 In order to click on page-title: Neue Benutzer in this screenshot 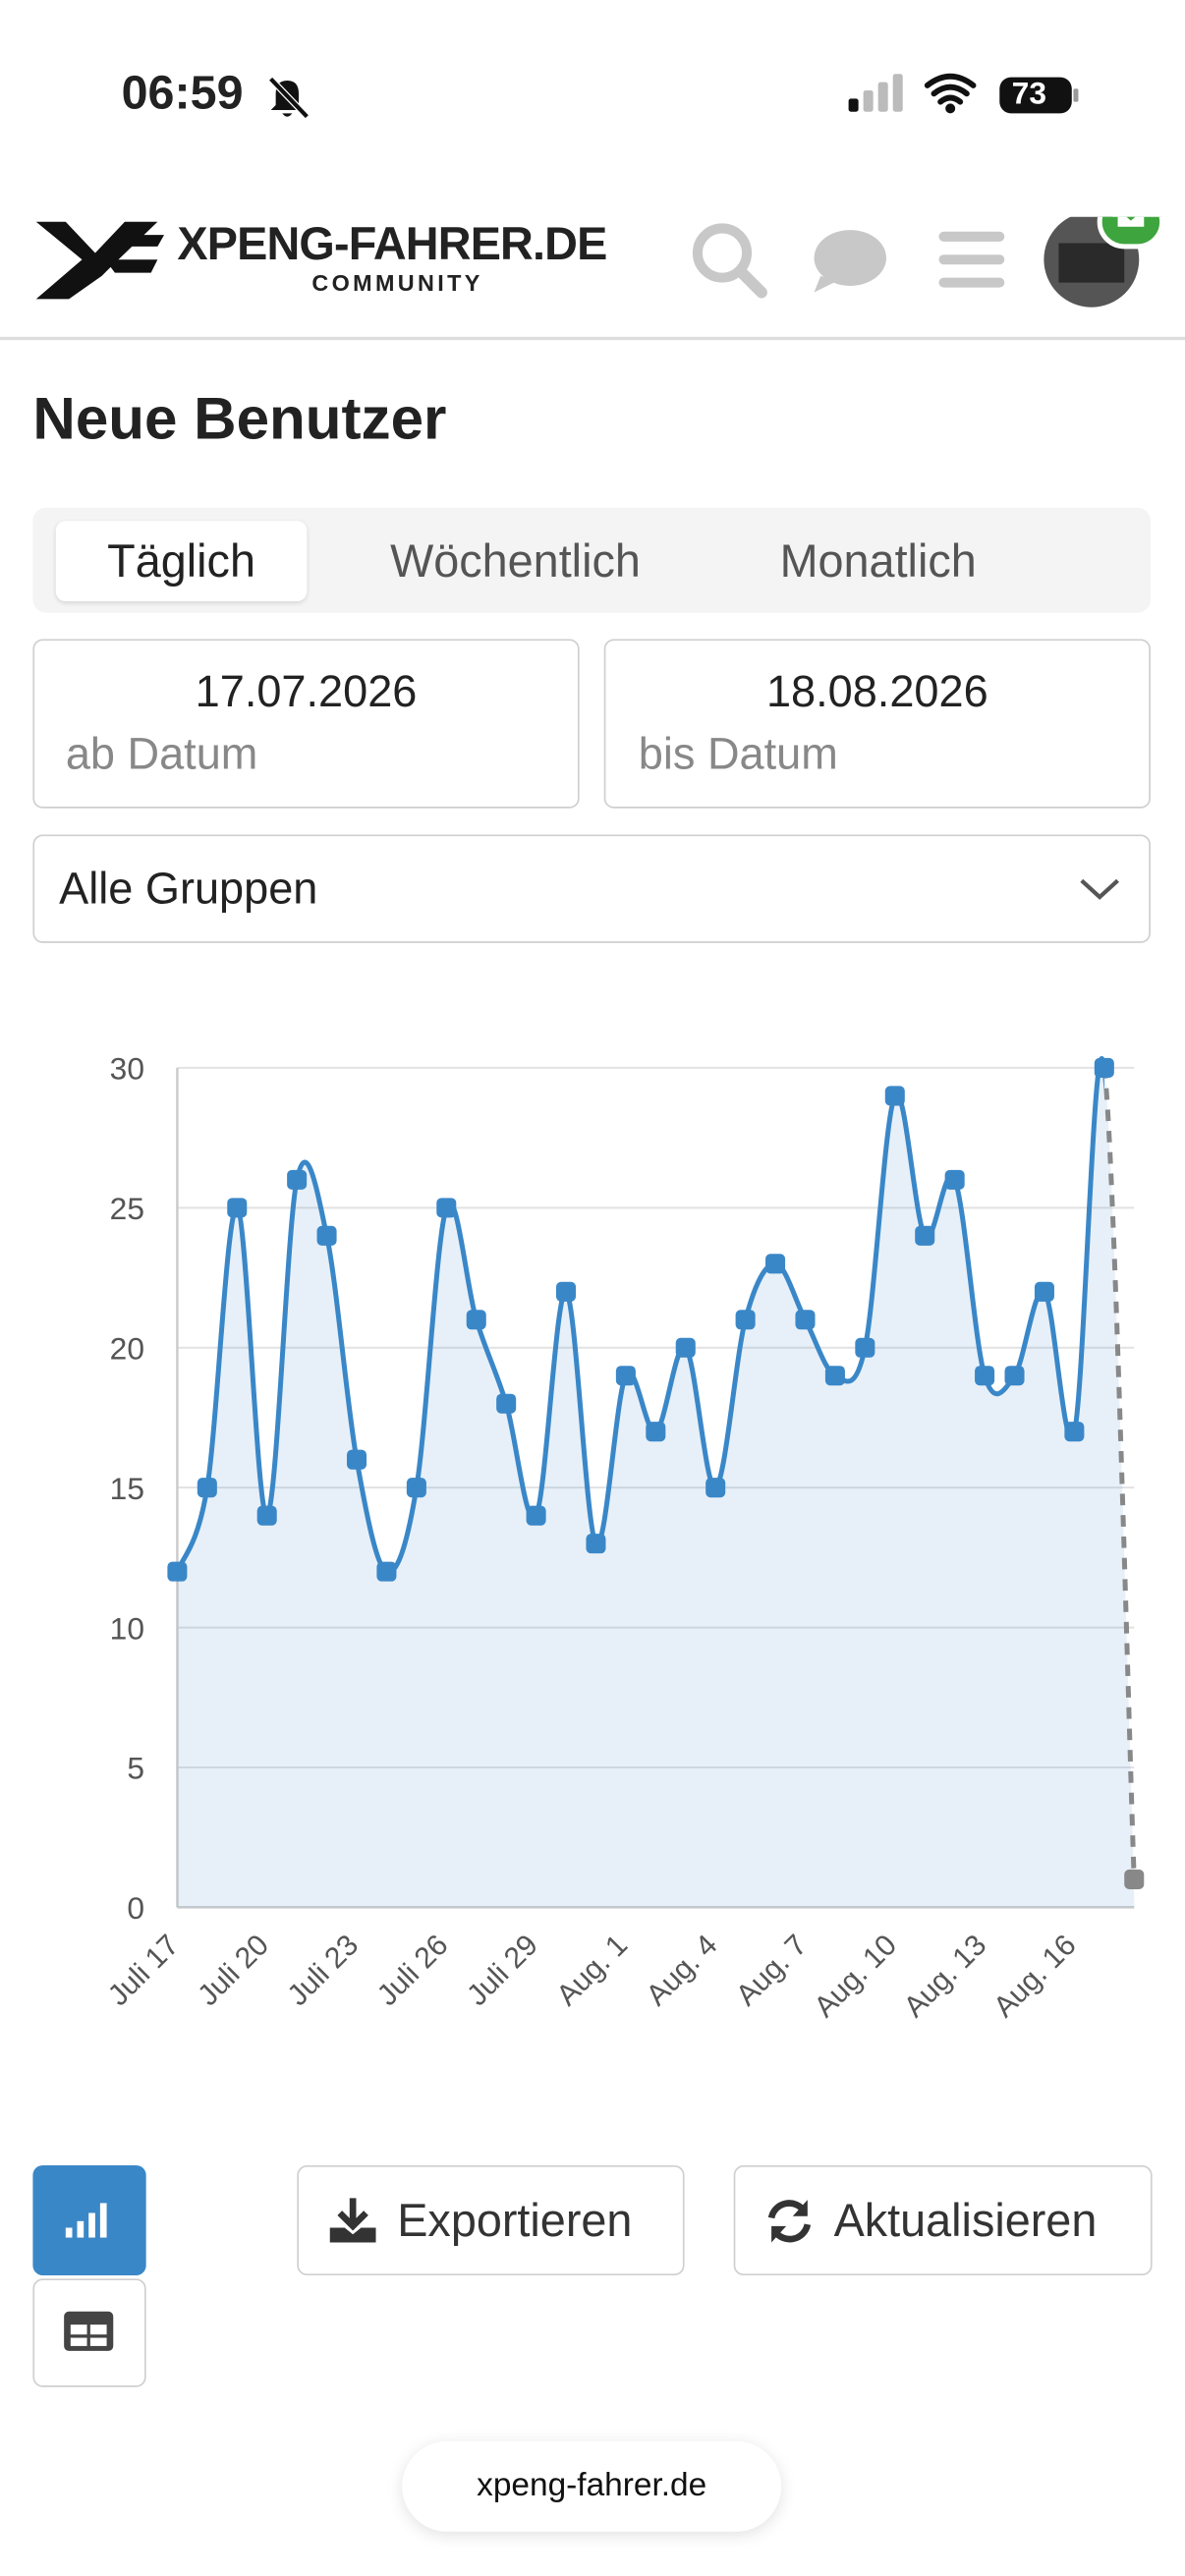, I will do `click(240, 418)`.